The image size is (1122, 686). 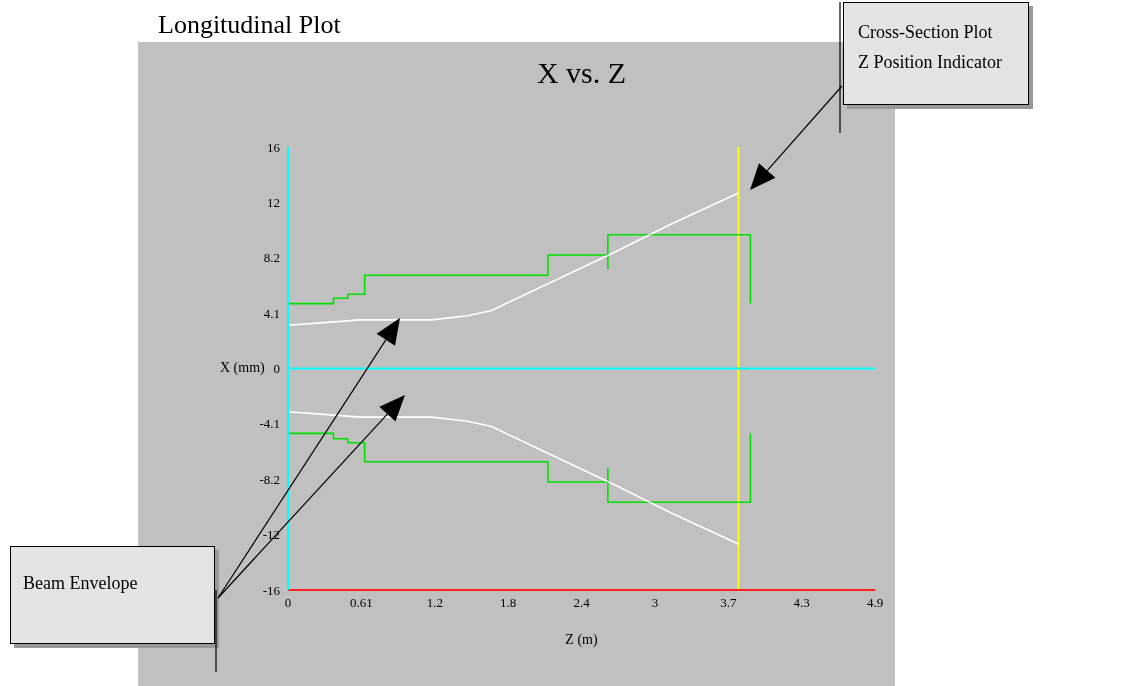 What do you see at coordinates (271, 590) in the screenshot?
I see `y-tick-label: -16` at bounding box center [271, 590].